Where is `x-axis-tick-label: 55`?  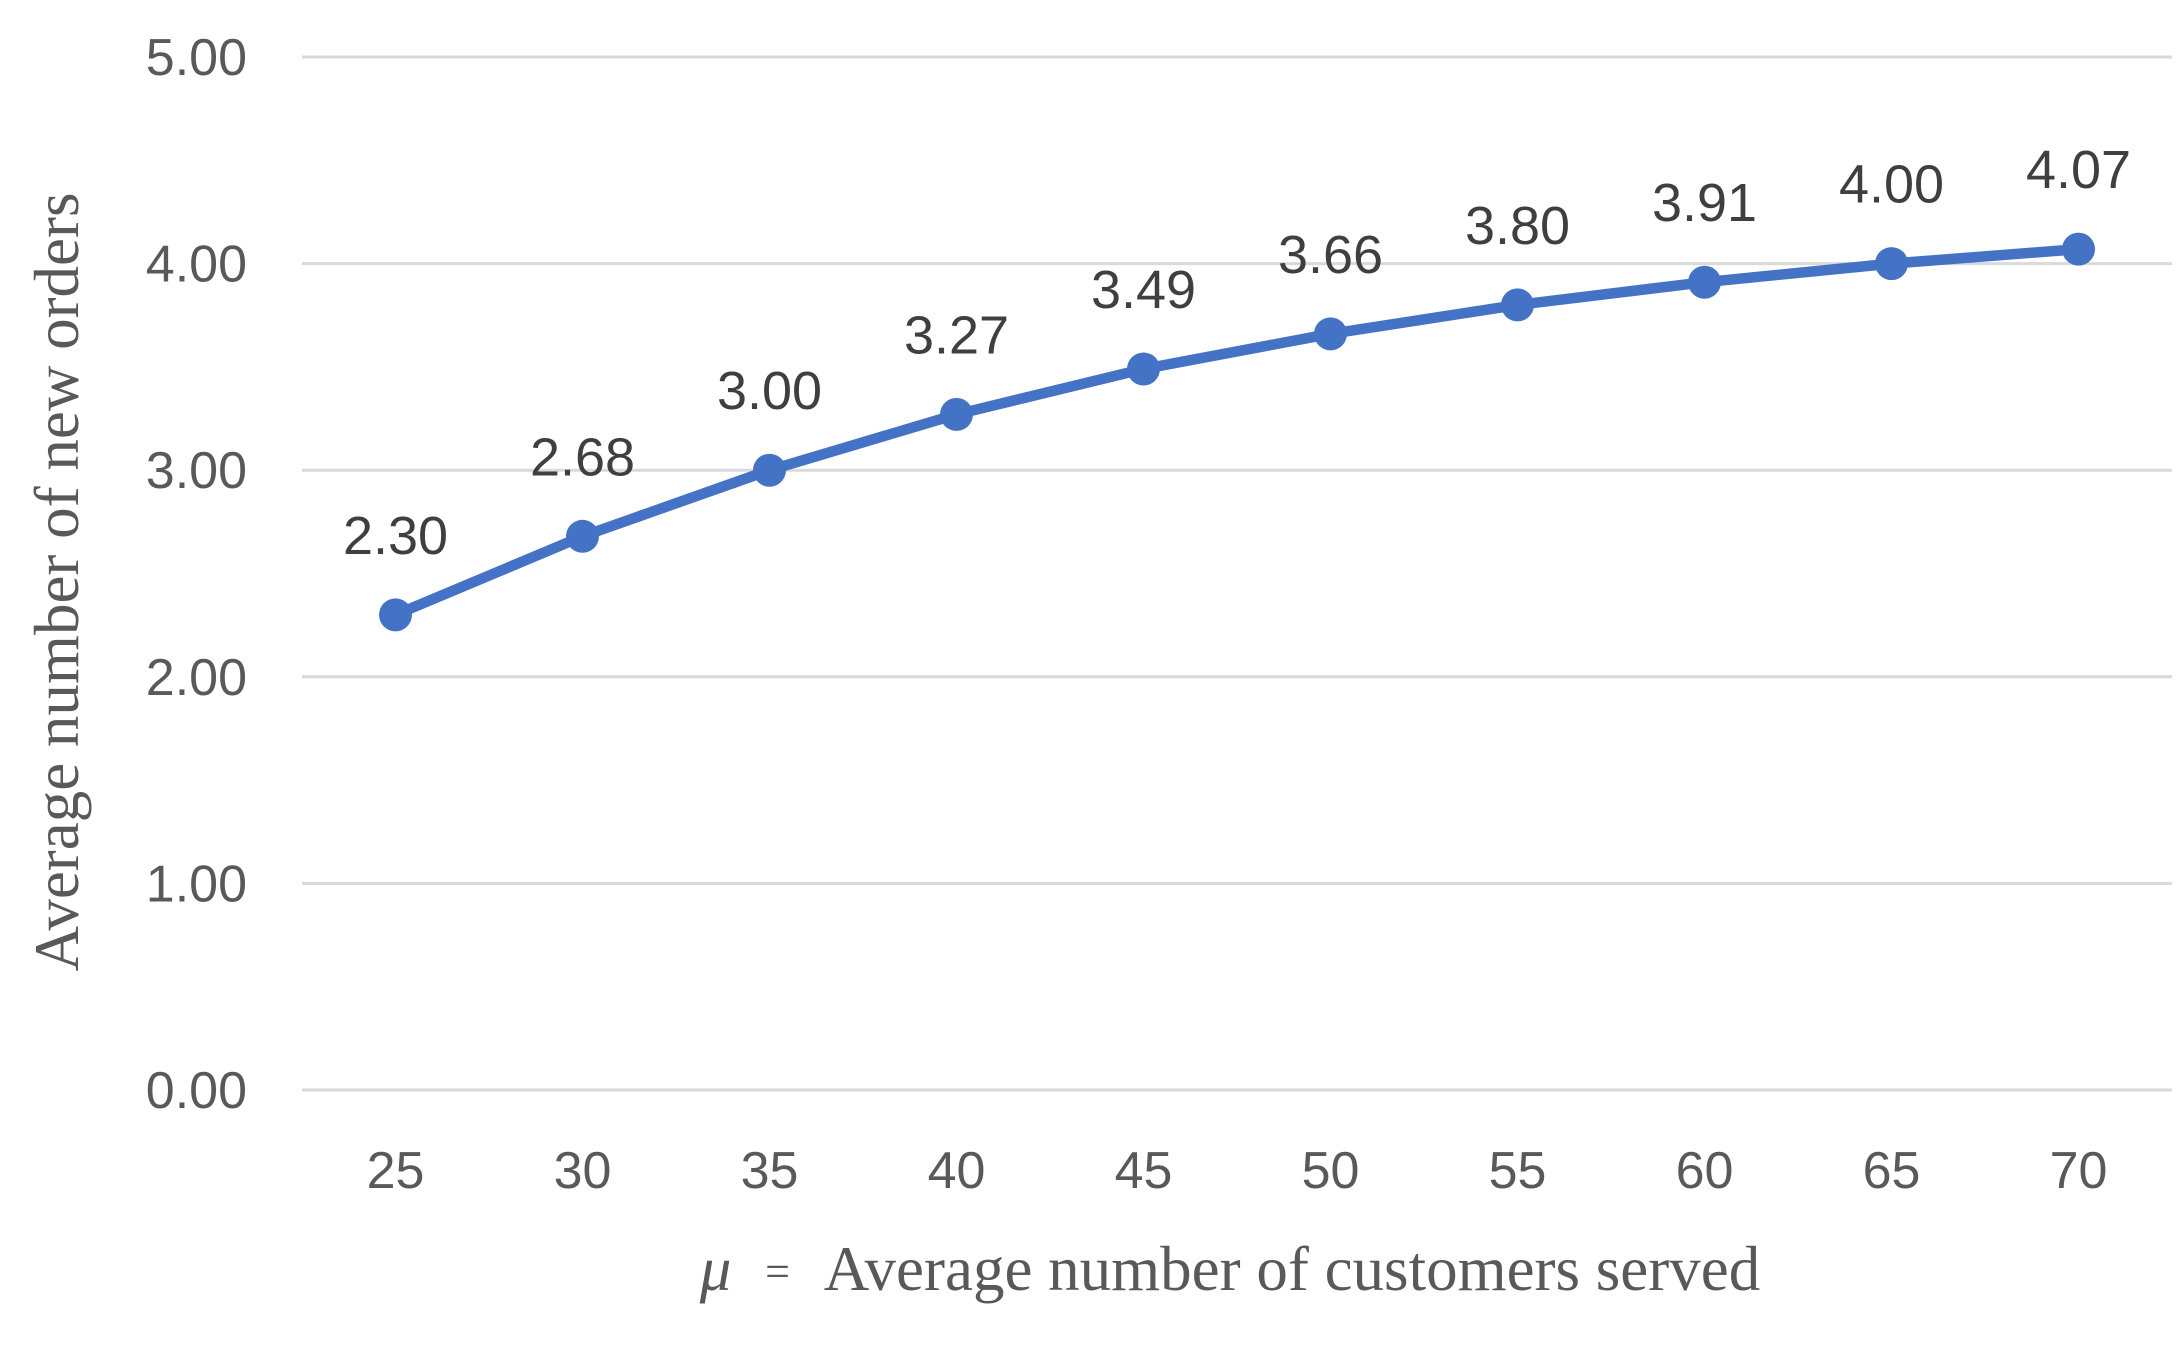 x-axis-tick-label: 55 is located at coordinates (1518, 1171).